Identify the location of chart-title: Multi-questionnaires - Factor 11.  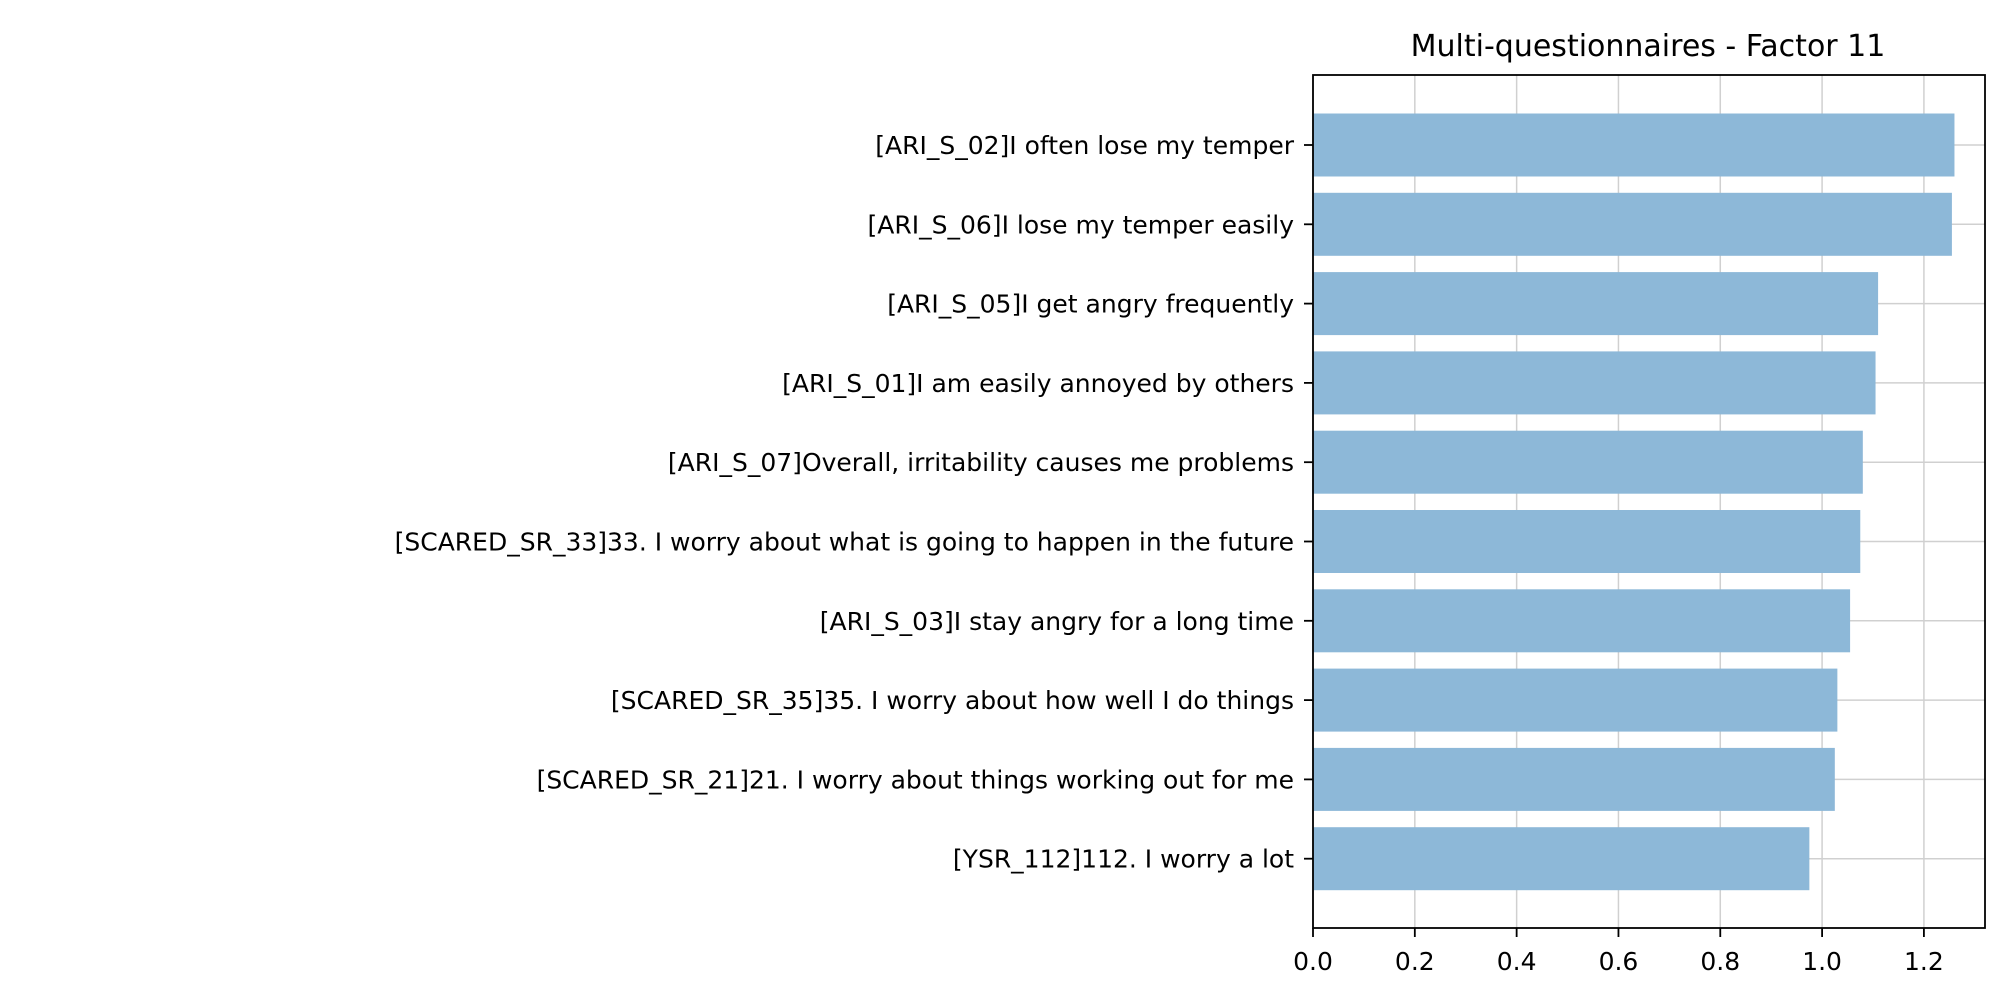
(1648, 46).